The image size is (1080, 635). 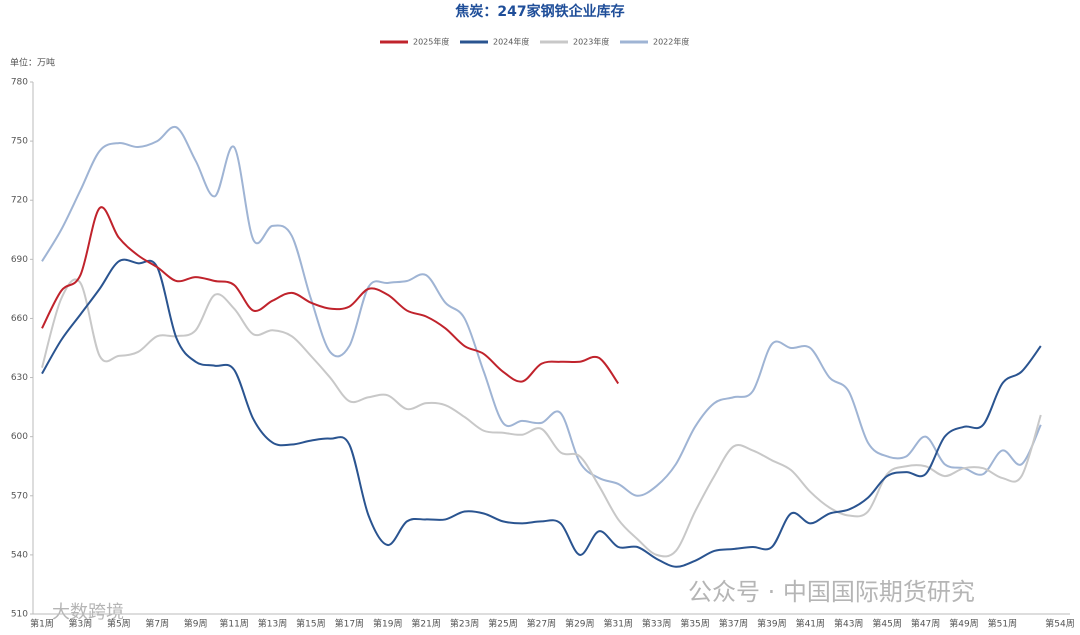 What do you see at coordinates (19, 319) in the screenshot?
I see `y-tick-label: 660` at bounding box center [19, 319].